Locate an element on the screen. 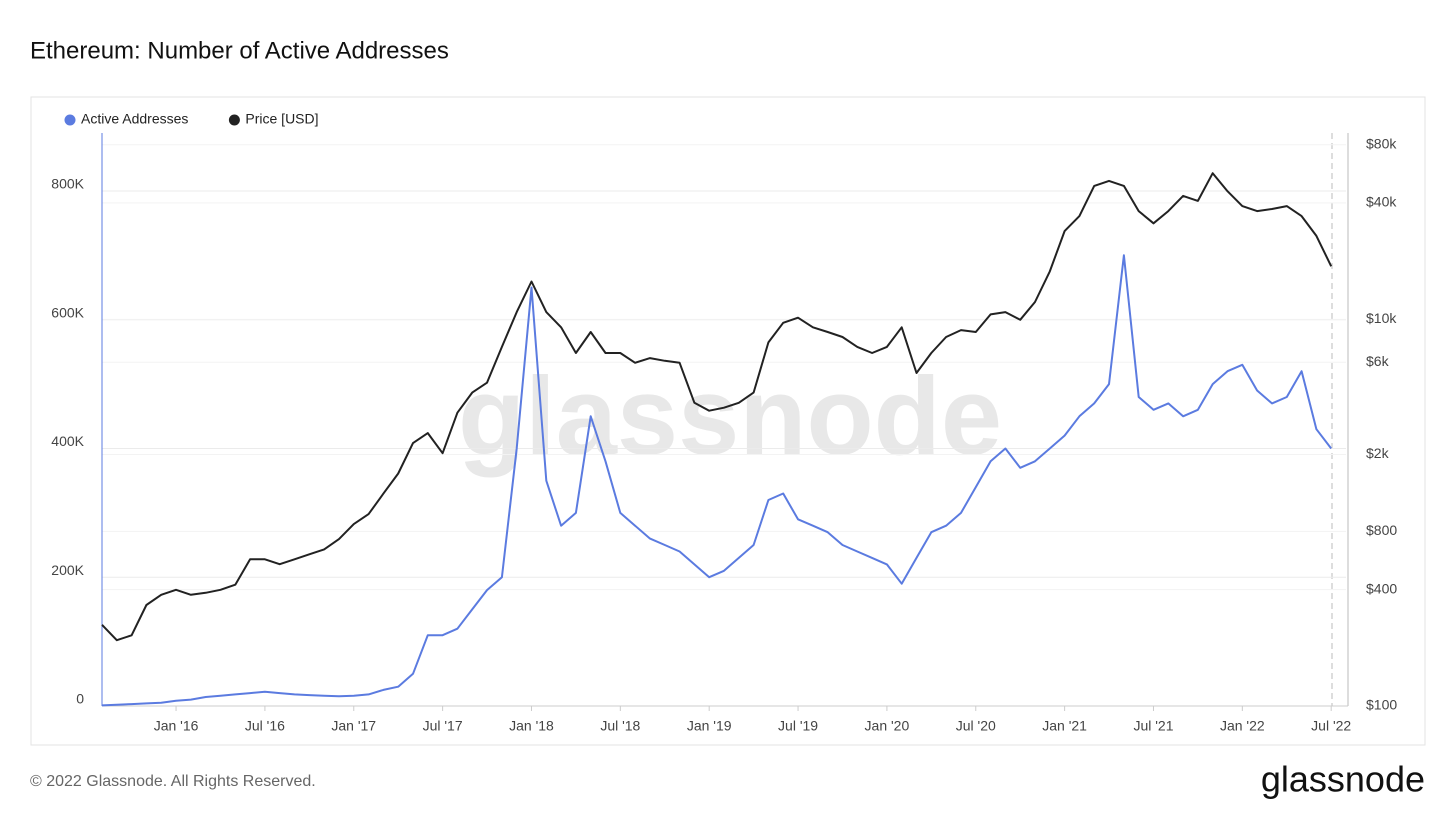  y-tick-label: 0 is located at coordinates (80, 699).